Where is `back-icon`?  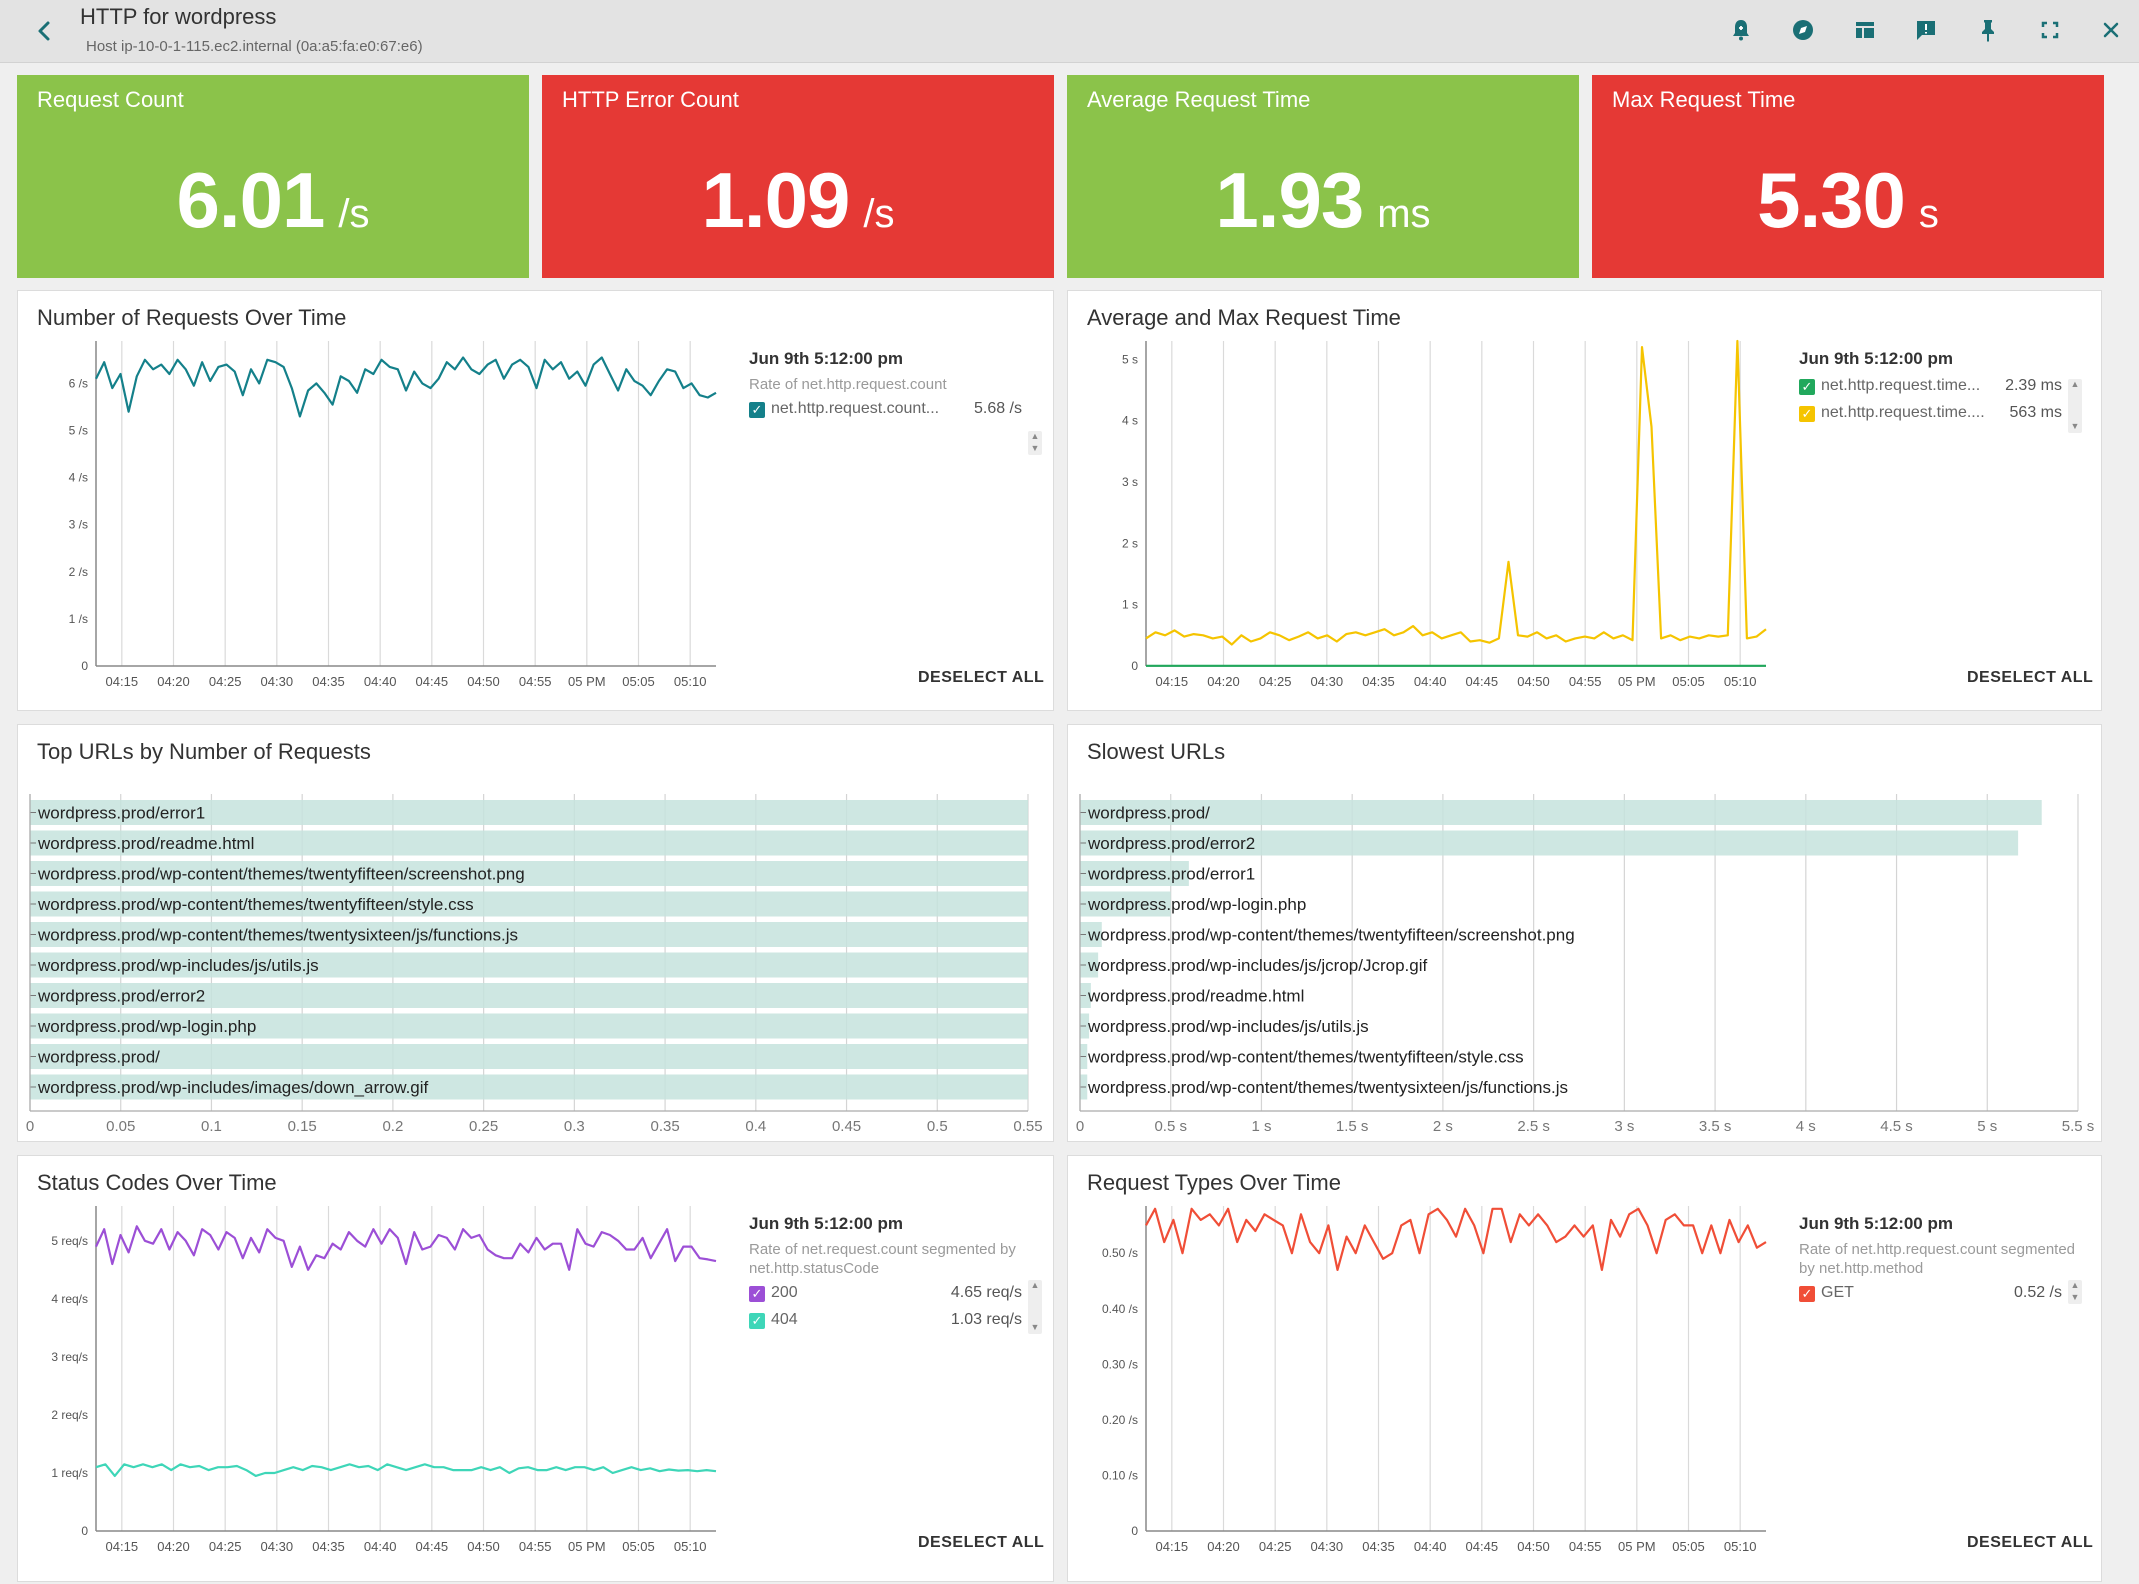
back-icon is located at coordinates (45, 31).